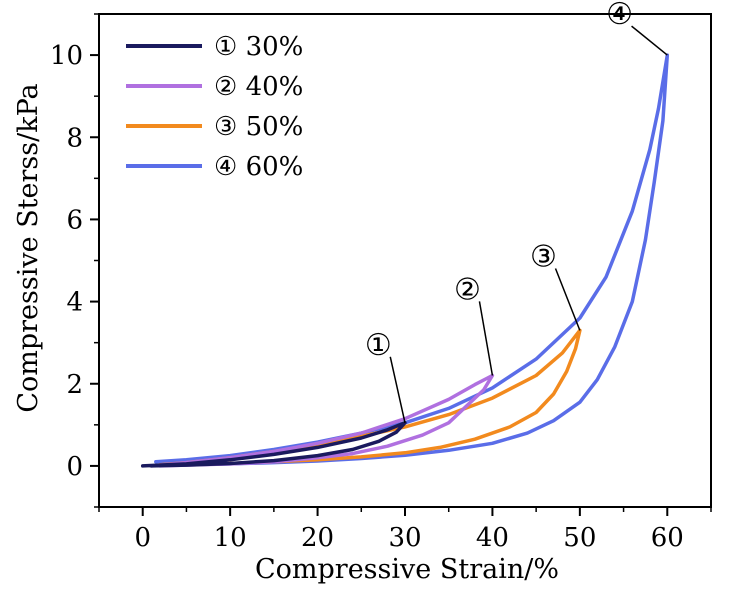  Describe the element at coordinates (258, 127) in the screenshot. I see `legend-label-3: ③ 50%` at that location.